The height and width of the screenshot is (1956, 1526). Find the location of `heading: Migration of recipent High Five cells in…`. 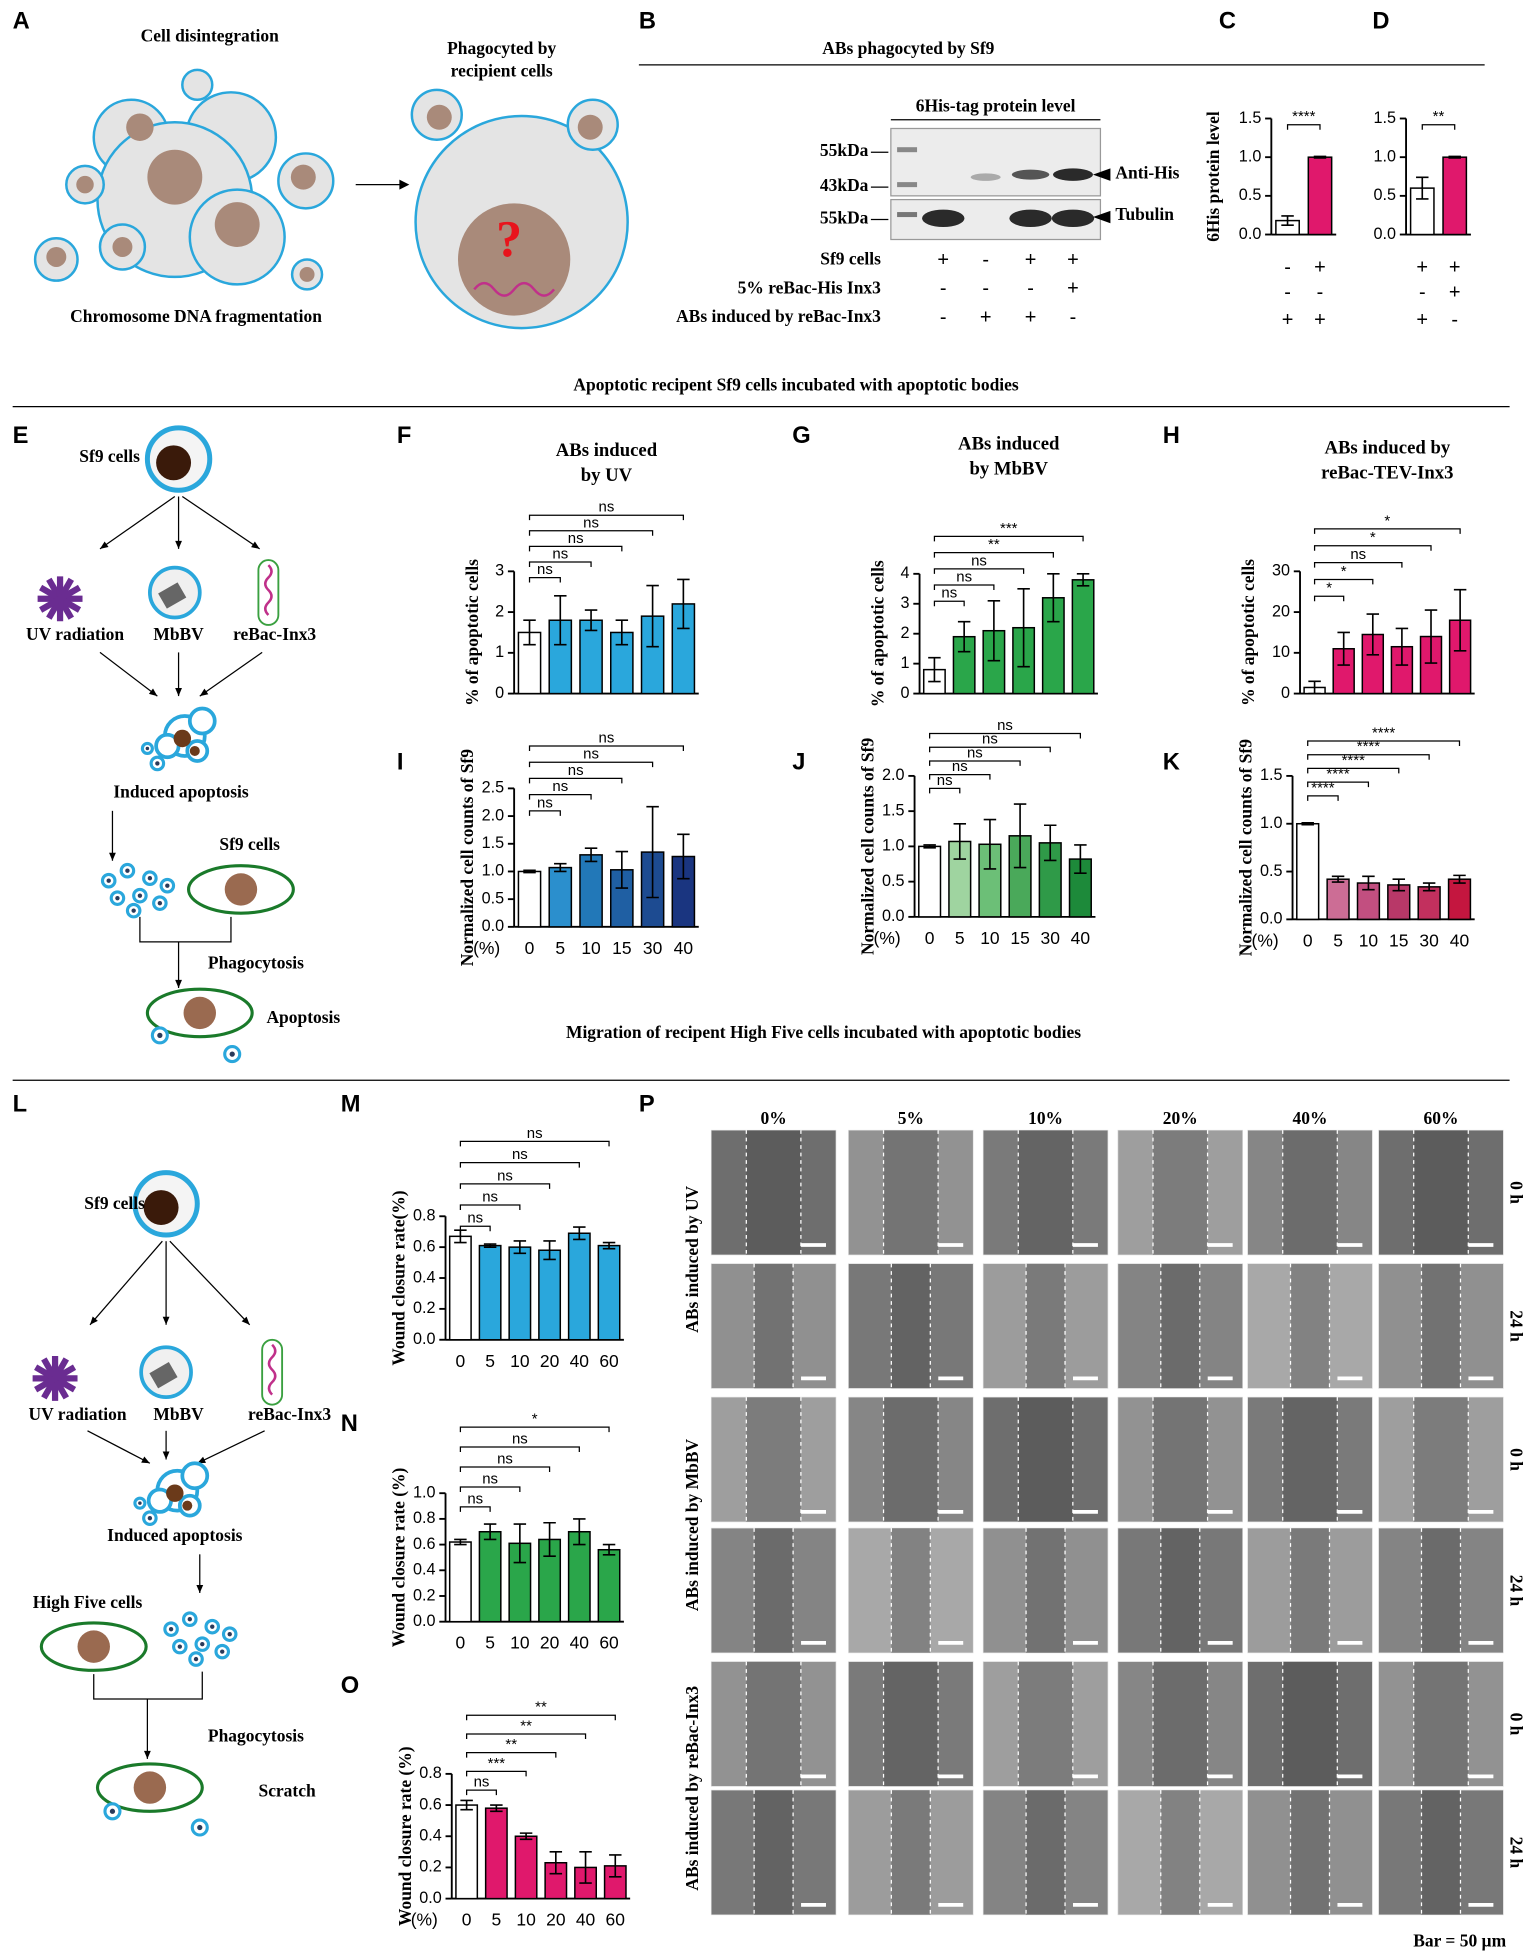

heading: Migration of recipent High Five cells in… is located at coordinates (823, 1032).